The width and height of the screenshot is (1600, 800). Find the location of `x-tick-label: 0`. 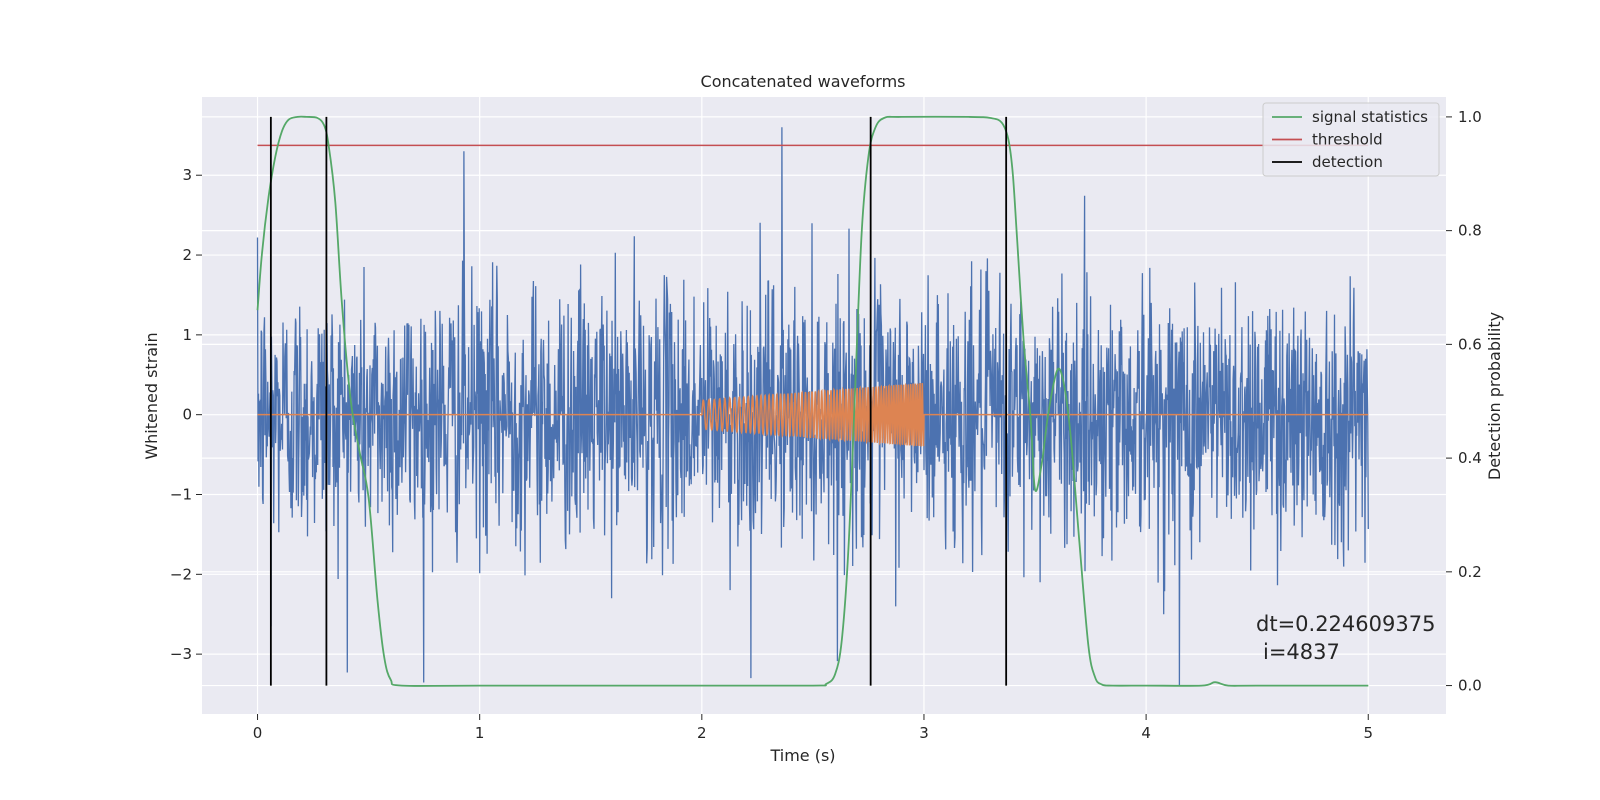

x-tick-label: 0 is located at coordinates (258, 733).